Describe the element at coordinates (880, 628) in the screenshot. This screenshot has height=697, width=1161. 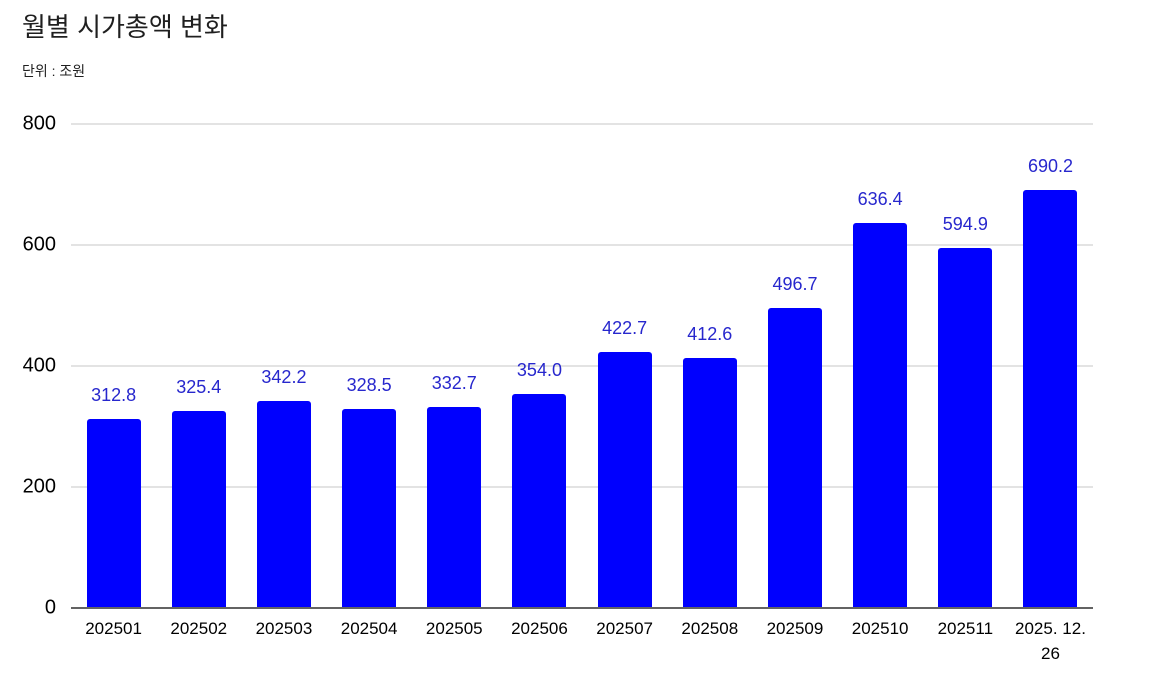
I see `x-axis-category-label: 202510` at that location.